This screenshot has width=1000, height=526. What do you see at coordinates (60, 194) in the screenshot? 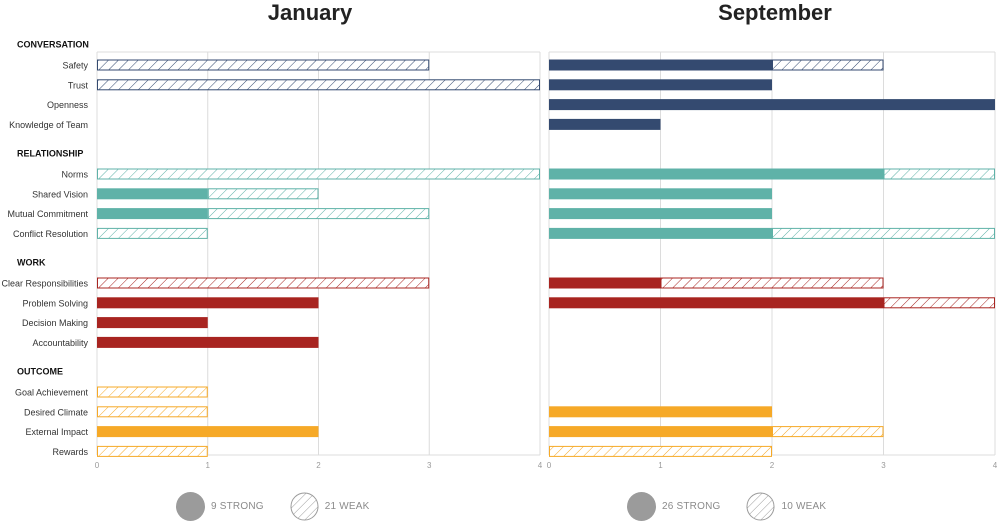
I see `category-label: Shared Vision` at bounding box center [60, 194].